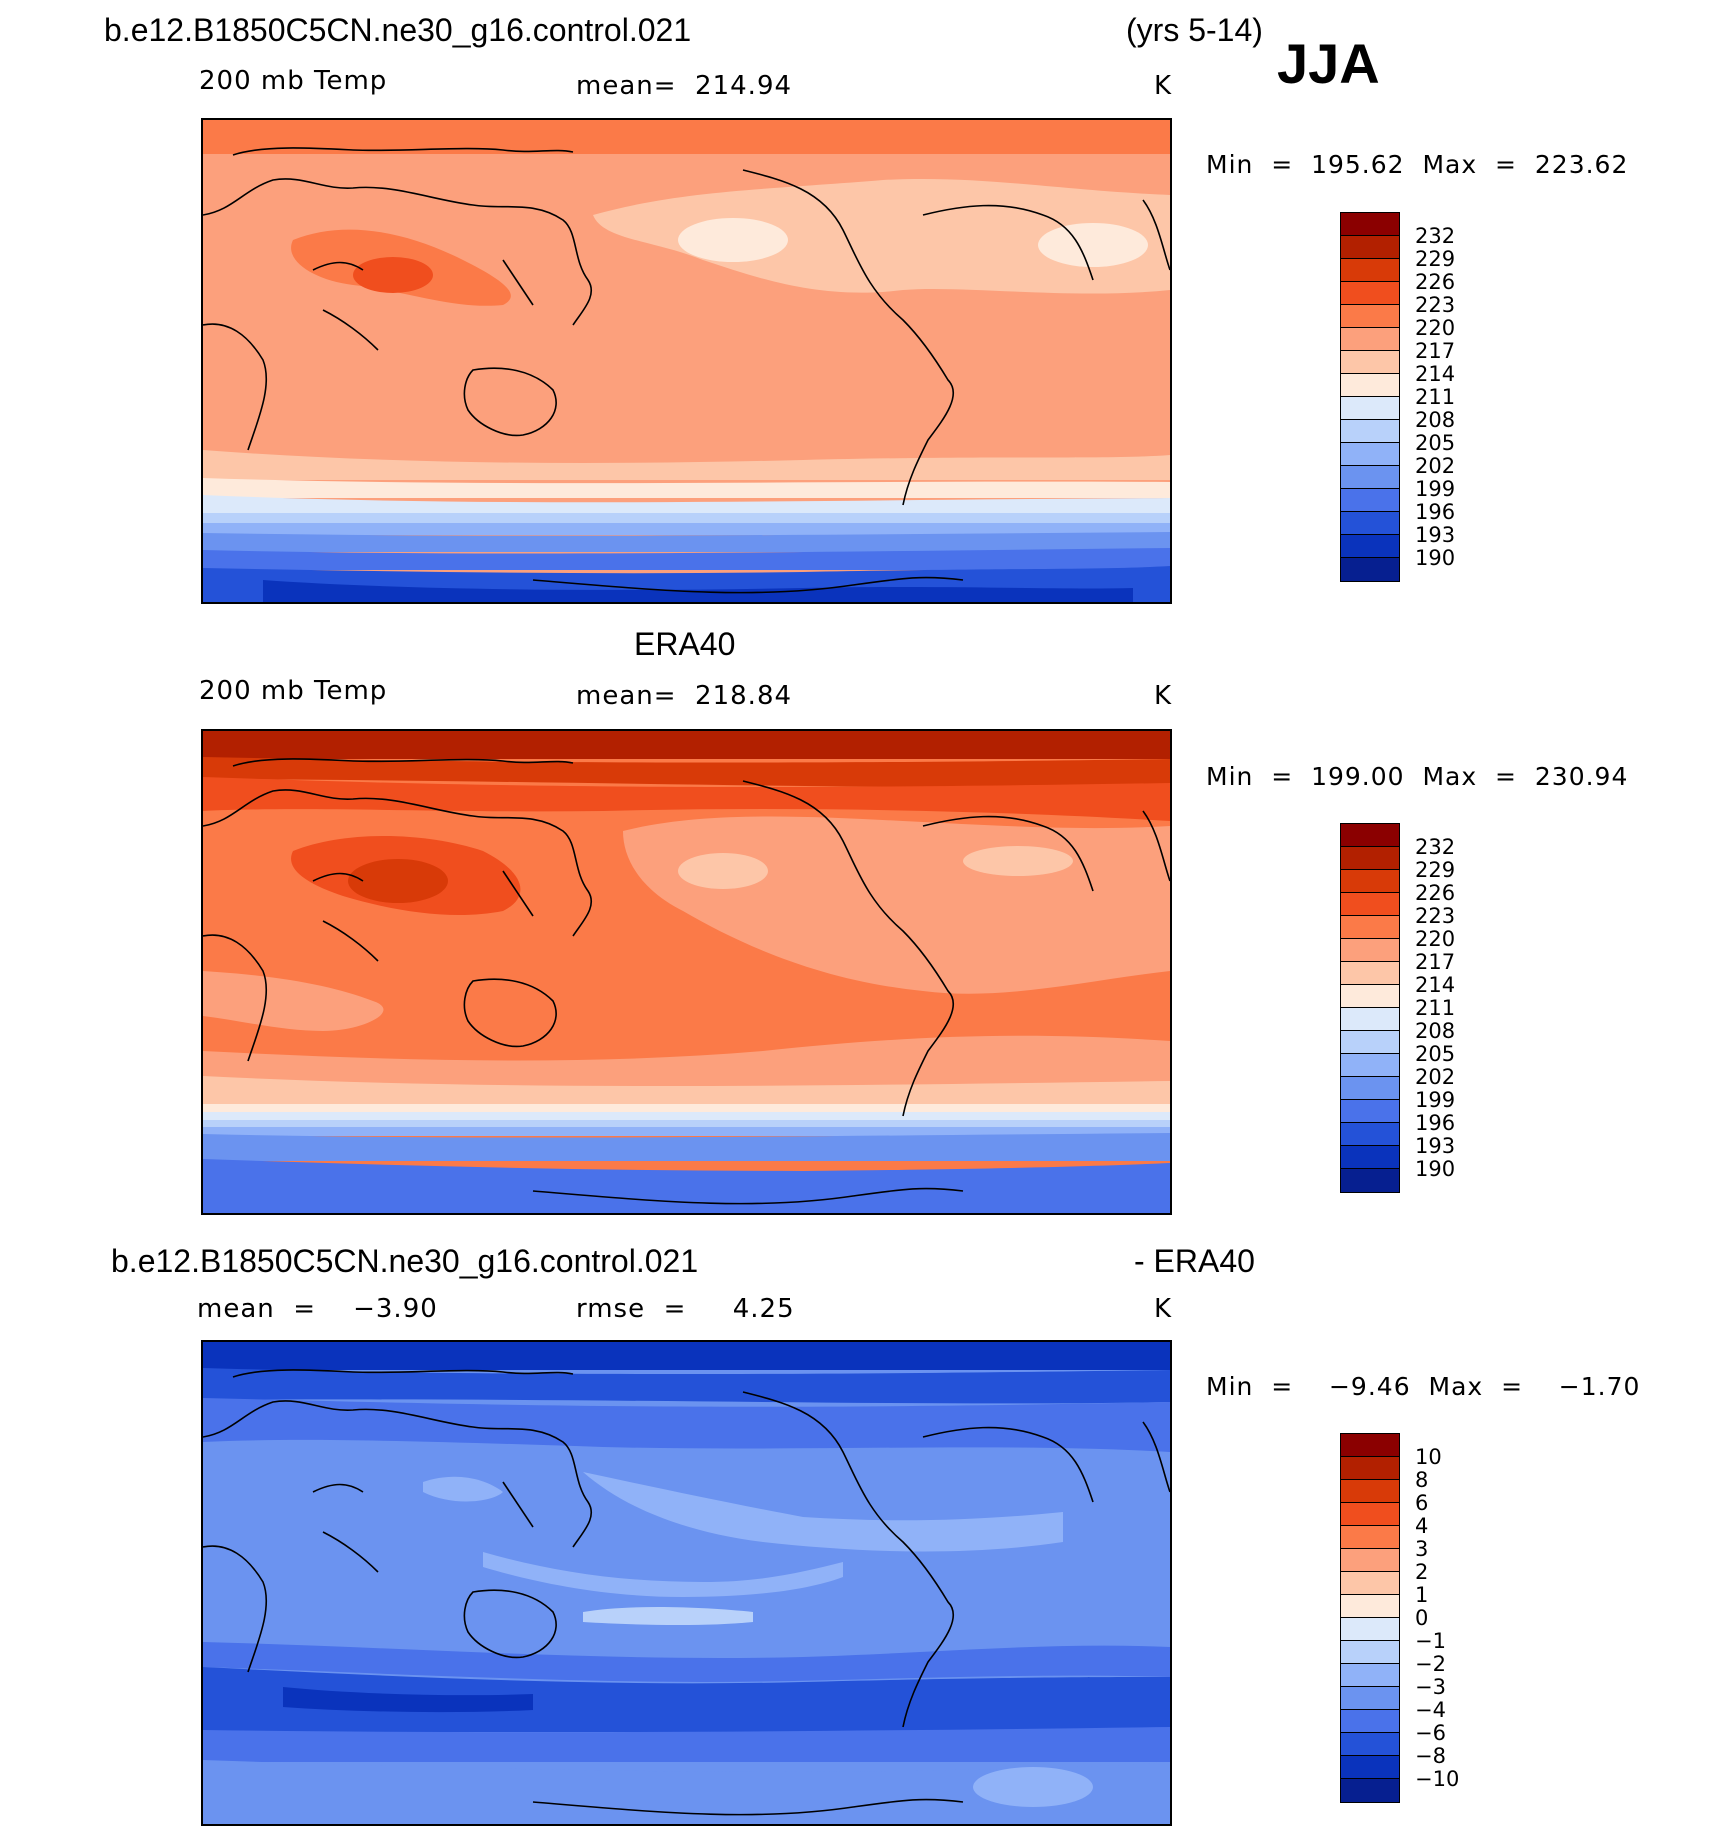  What do you see at coordinates (1430, 1733) in the screenshot?
I see `colorbar-tick-label: −6` at bounding box center [1430, 1733].